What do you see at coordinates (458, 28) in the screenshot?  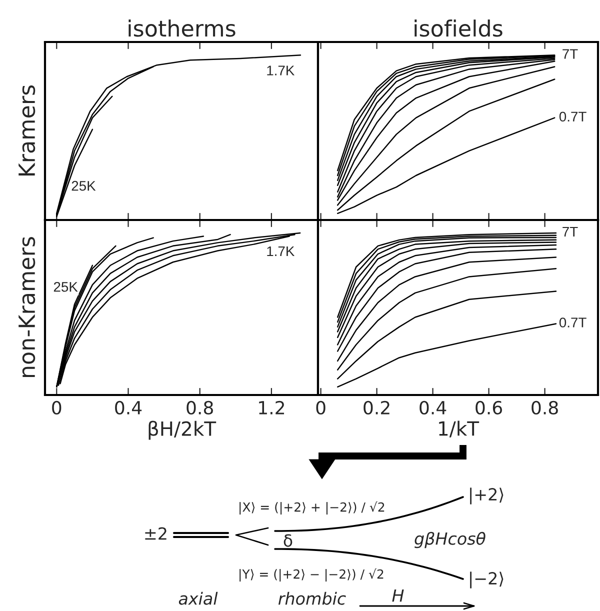 I see `chart-title: isofields` at bounding box center [458, 28].